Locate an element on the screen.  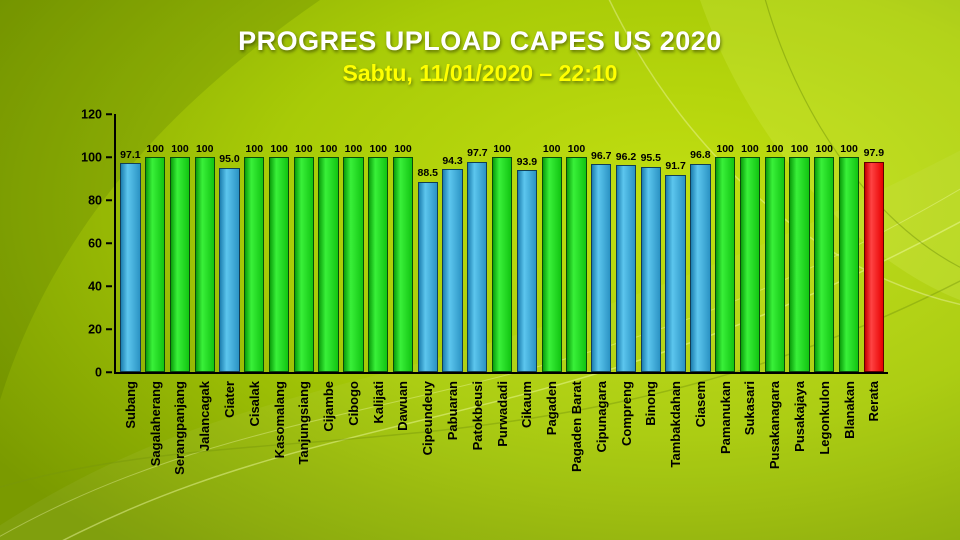
bar-slot: 93.9 is located at coordinates (527, 243).